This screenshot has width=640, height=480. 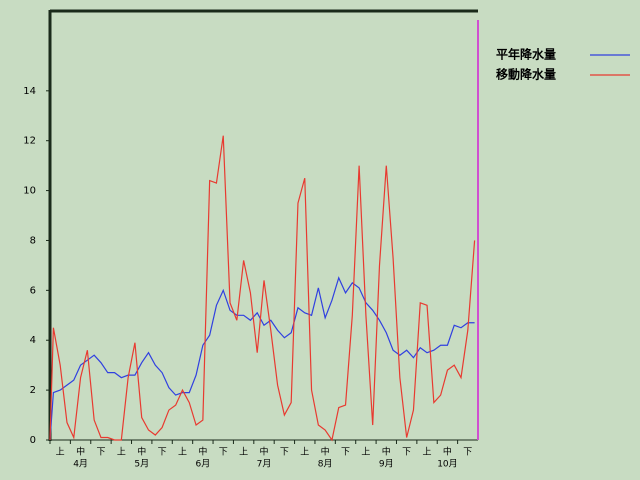 I want to click on y-tick-label: 8, so click(x=33, y=240).